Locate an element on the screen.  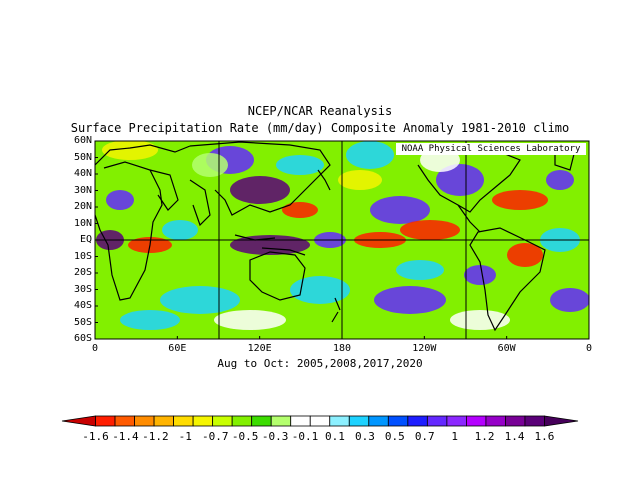
lat-label: 40N is located at coordinates (82, 173).